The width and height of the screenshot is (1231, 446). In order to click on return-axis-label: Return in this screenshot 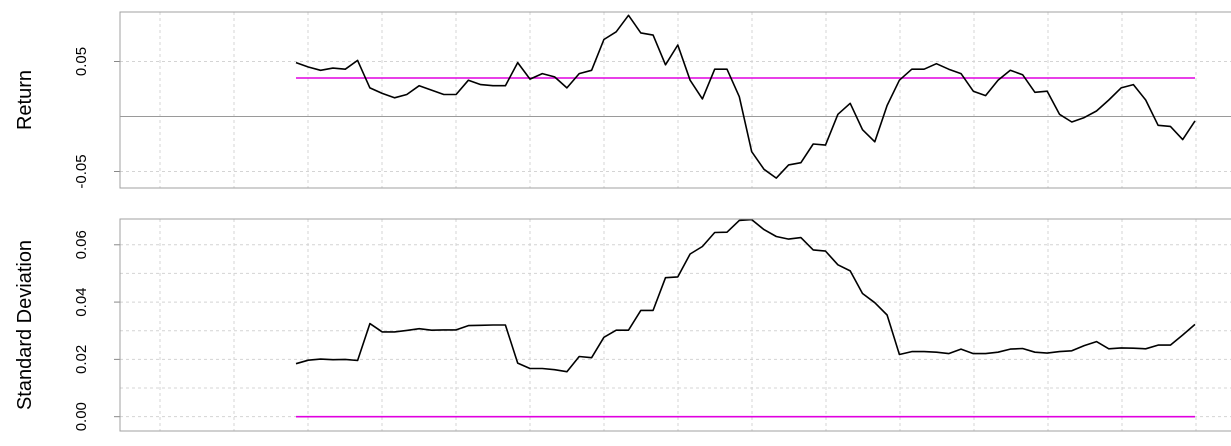, I will do `click(25, 100)`.